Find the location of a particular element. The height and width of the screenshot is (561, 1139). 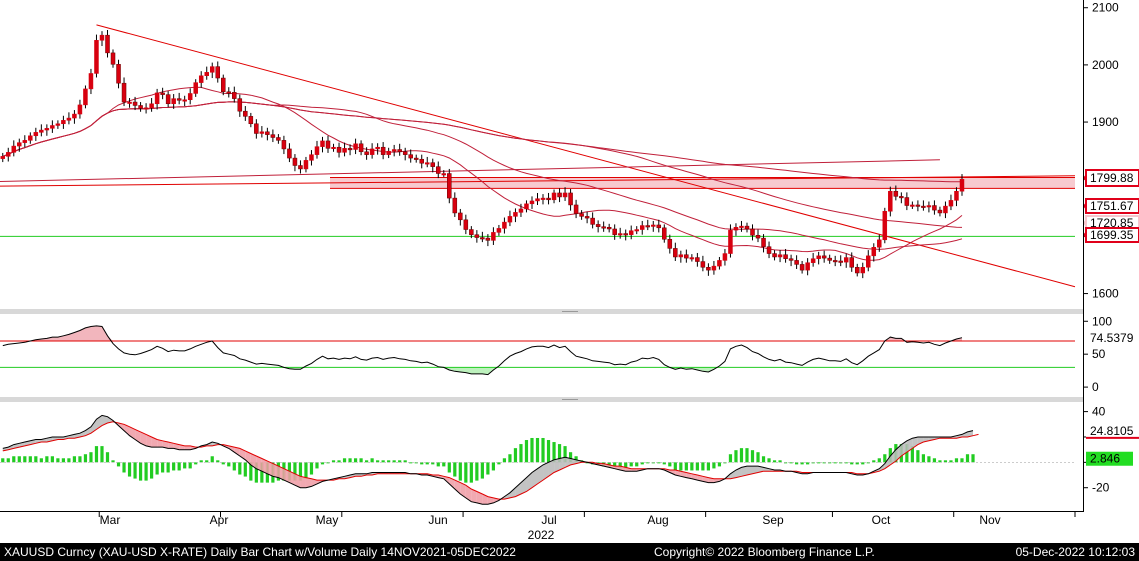

separator-price-rsi is located at coordinates (541, 311).